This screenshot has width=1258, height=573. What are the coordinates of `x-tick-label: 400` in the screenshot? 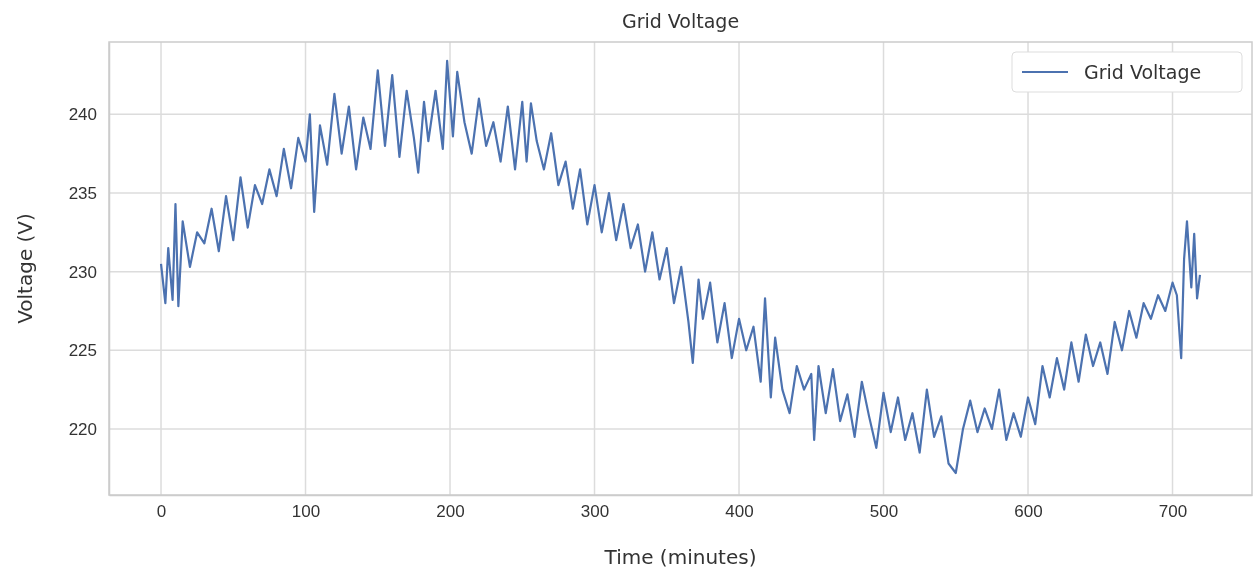 It's located at (739, 512).